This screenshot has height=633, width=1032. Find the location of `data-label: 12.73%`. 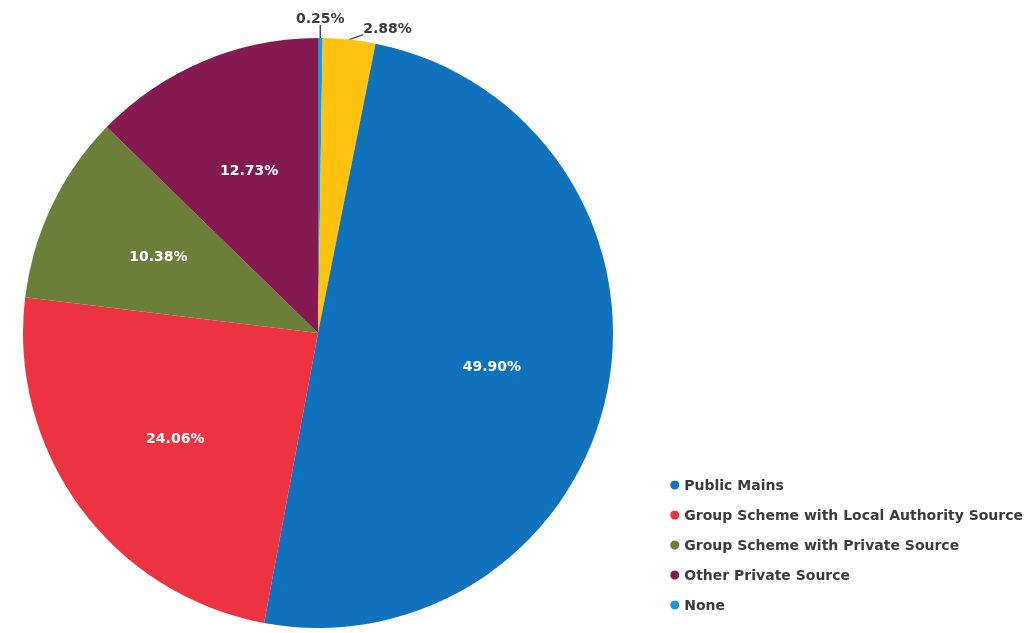

data-label: 12.73% is located at coordinates (249, 169).